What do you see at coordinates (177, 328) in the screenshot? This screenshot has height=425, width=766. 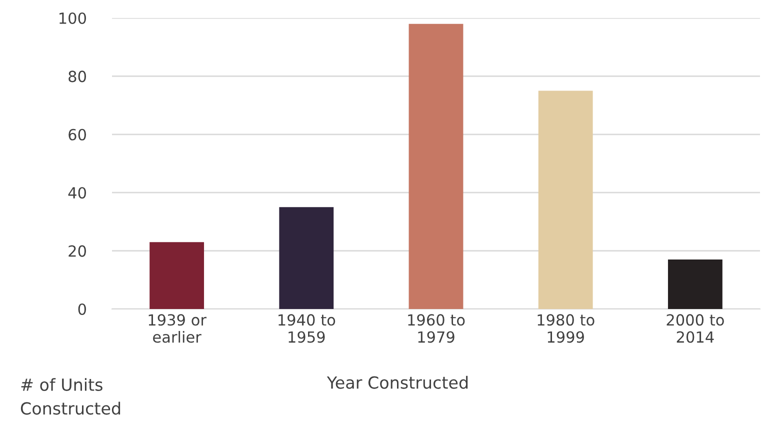 I see `x-tick-label: 1939 or earlier` at bounding box center [177, 328].